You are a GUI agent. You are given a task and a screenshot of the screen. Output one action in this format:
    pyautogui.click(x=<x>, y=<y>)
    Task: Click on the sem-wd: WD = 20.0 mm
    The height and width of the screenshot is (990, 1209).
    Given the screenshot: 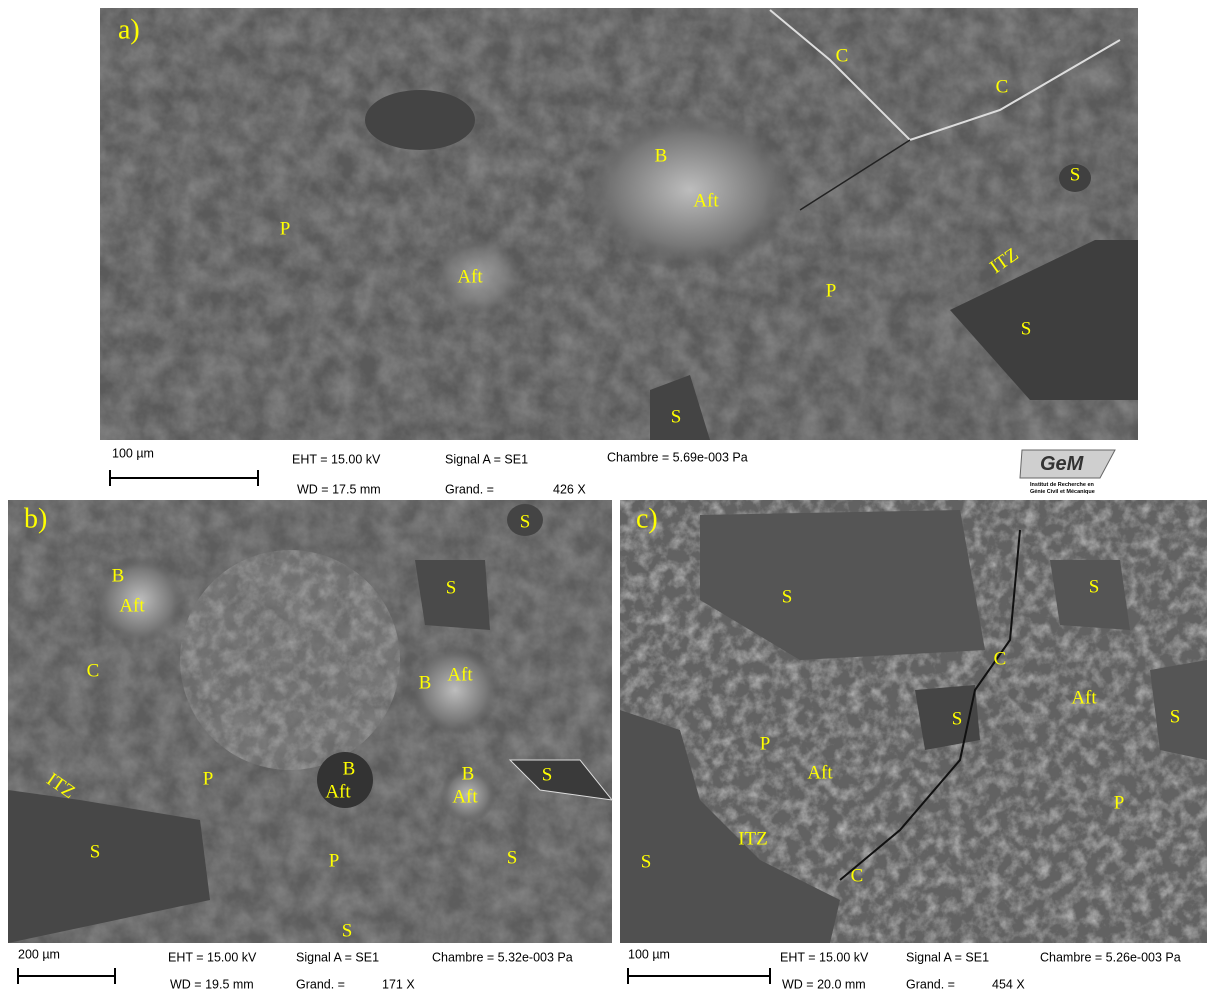 What is the action you would take?
    pyautogui.click(x=824, y=983)
    